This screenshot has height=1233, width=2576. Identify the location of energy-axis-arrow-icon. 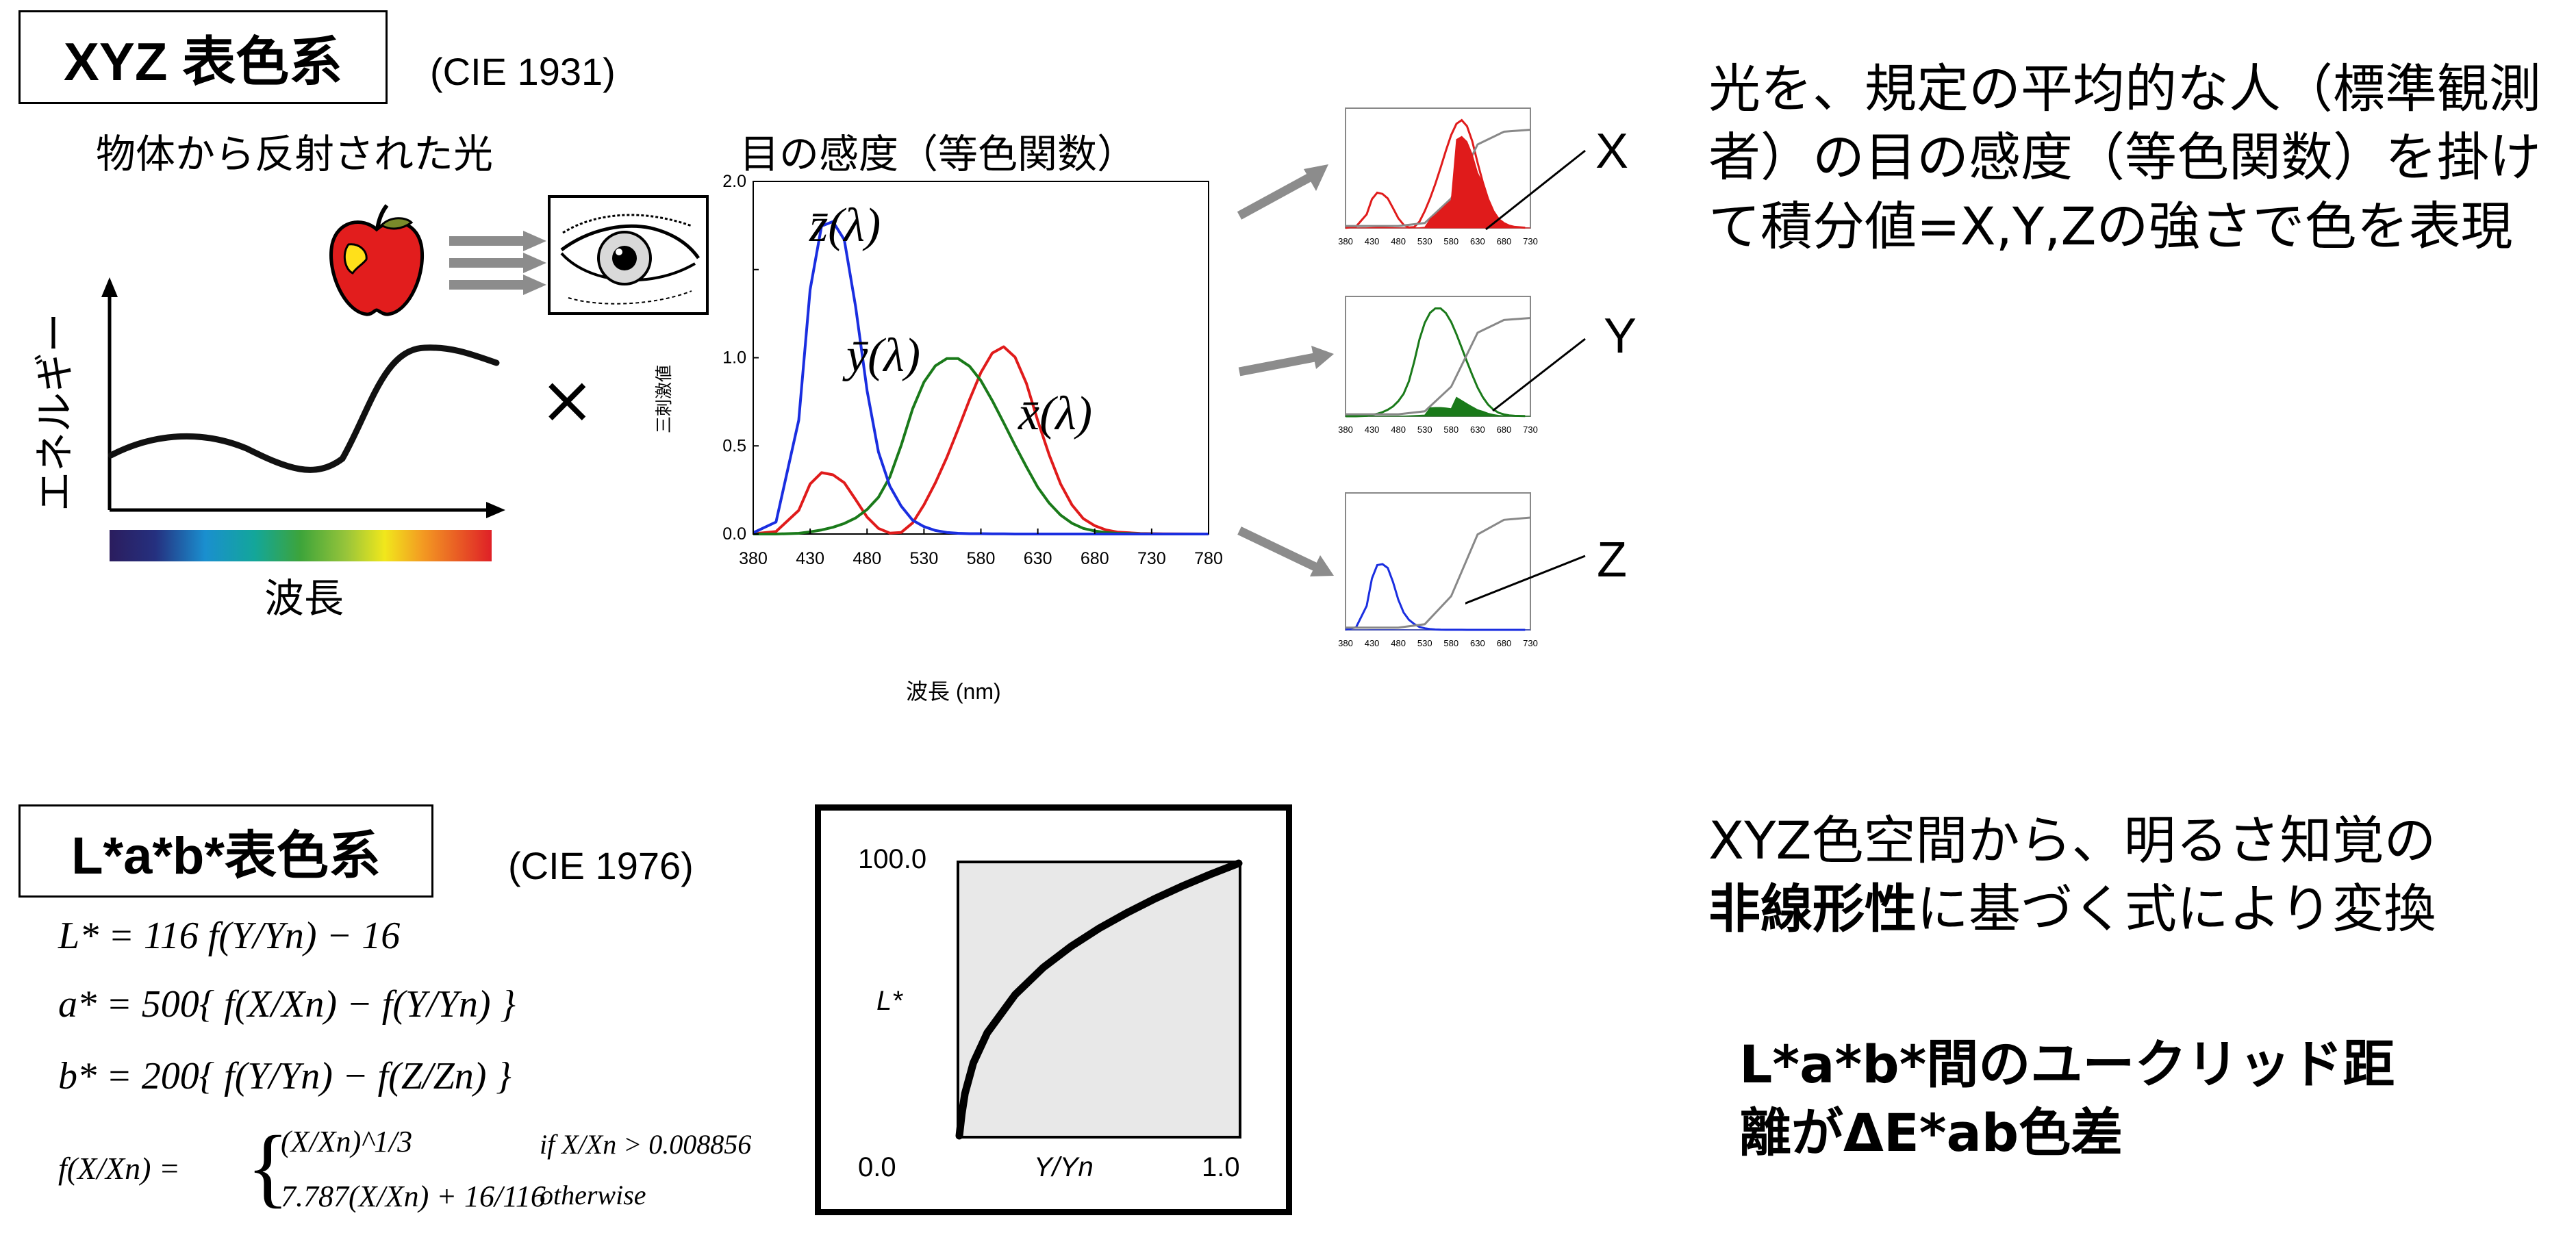
(109, 287).